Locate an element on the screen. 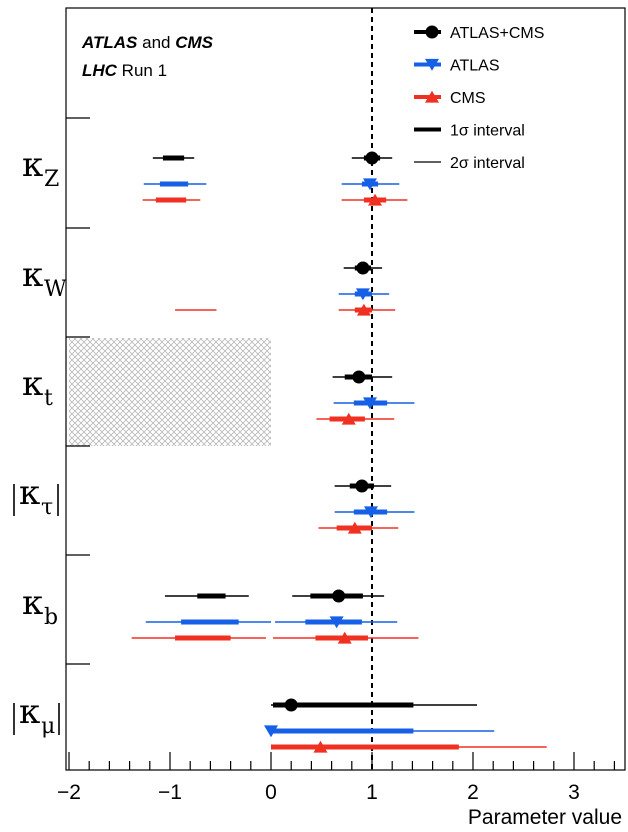  legend: ATLAS+CMS ATLAS CMS 1σ interval 2σ interval is located at coordinates (479, 98).